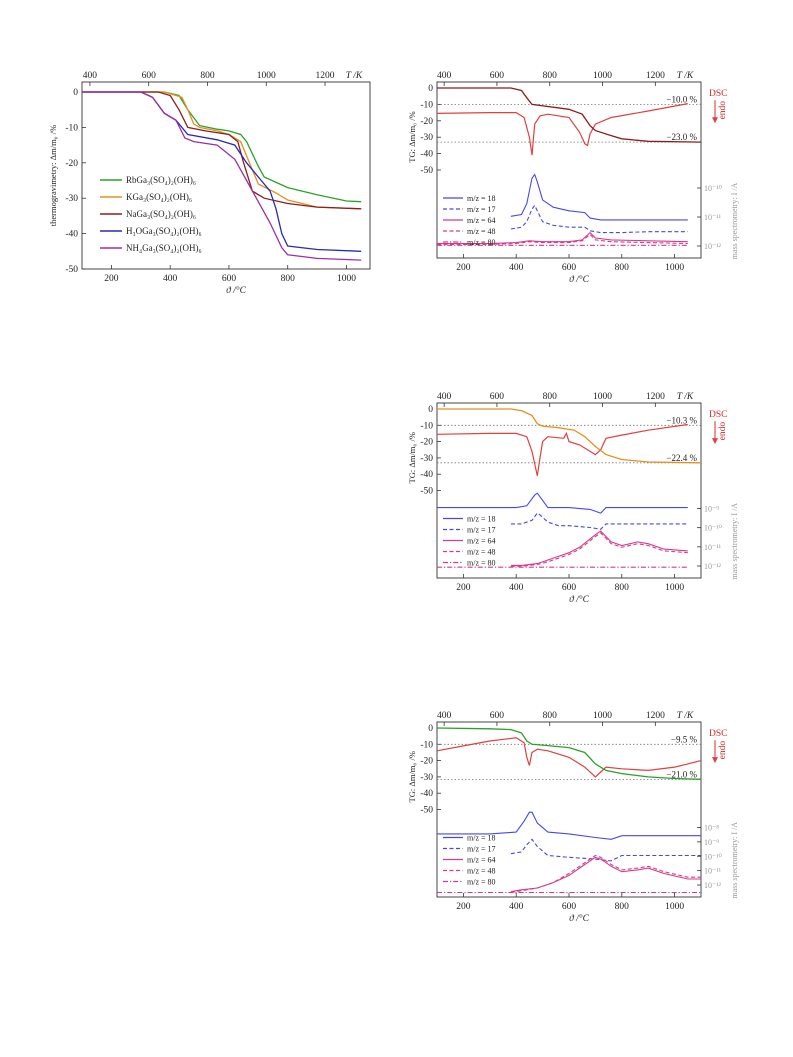 Image resolution: width=793 pixels, height=1057 pixels. Describe the element at coordinates (161, 214) in the screenshot. I see `legend-label: NaGa₃(SO₄)₂(OH)₆` at that location.